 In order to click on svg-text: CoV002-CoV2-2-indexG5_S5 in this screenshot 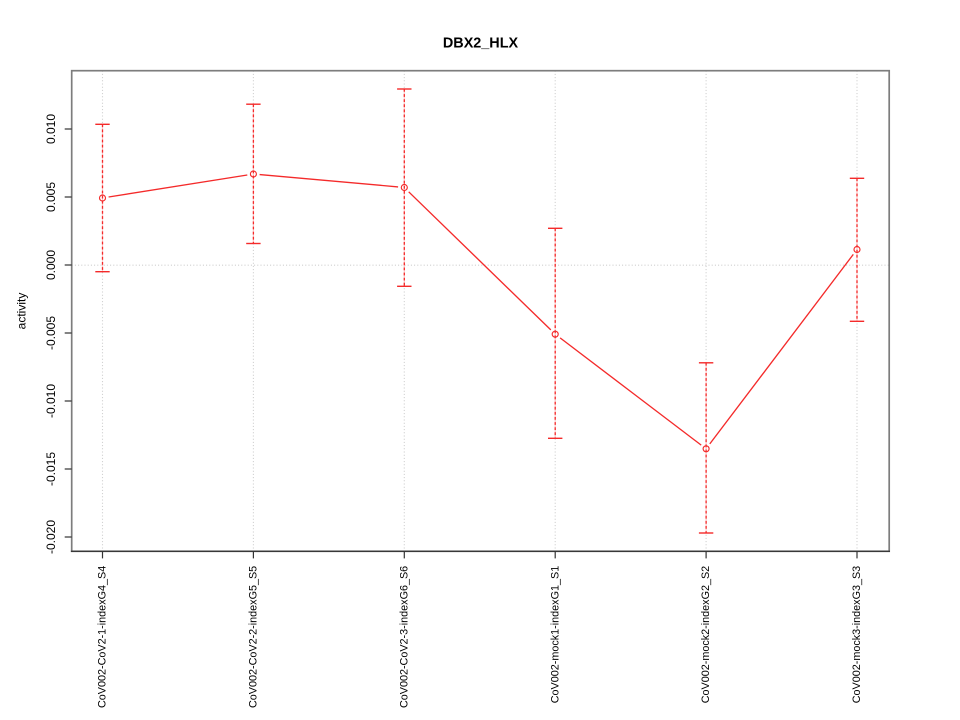, I will do `click(254, 637)`.